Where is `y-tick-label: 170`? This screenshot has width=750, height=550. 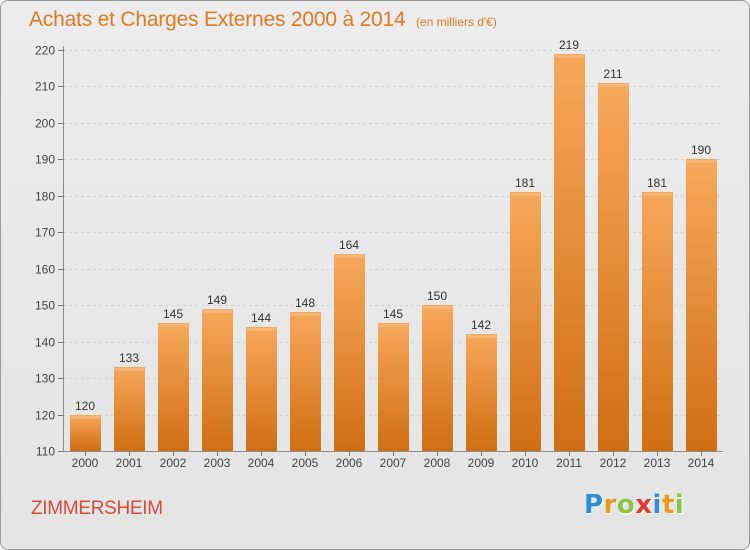
y-tick-label: 170 is located at coordinates (45, 233).